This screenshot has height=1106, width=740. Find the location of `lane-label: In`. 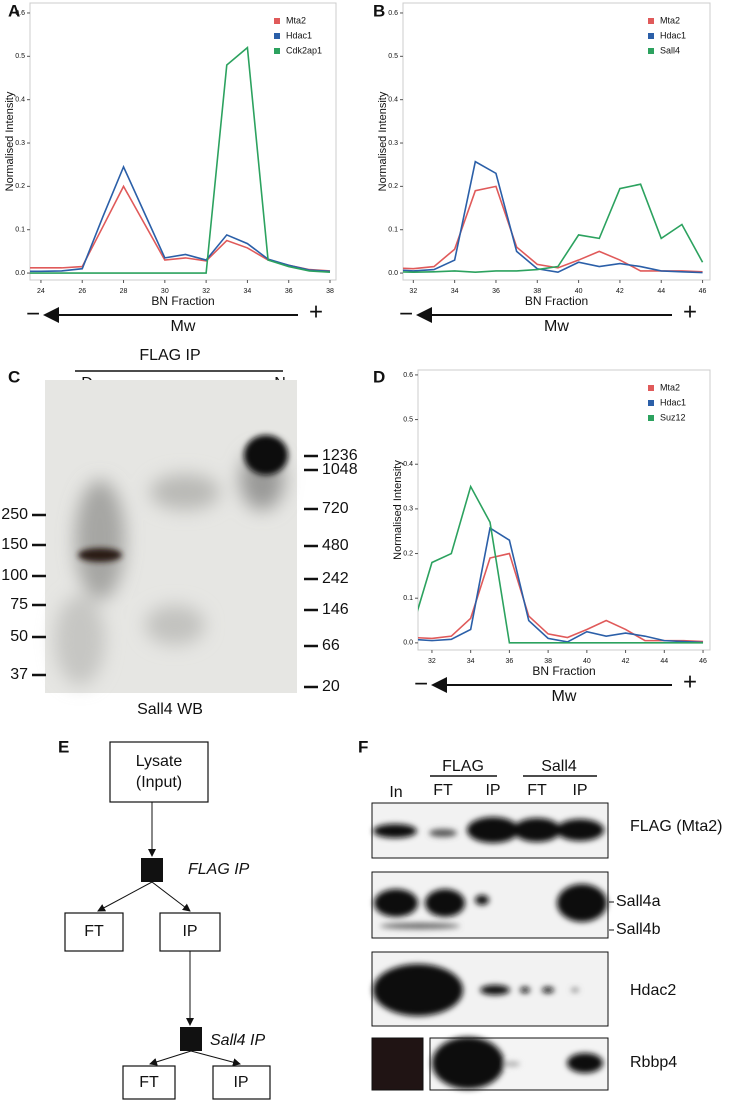

lane-label: In is located at coordinates (395, 792).